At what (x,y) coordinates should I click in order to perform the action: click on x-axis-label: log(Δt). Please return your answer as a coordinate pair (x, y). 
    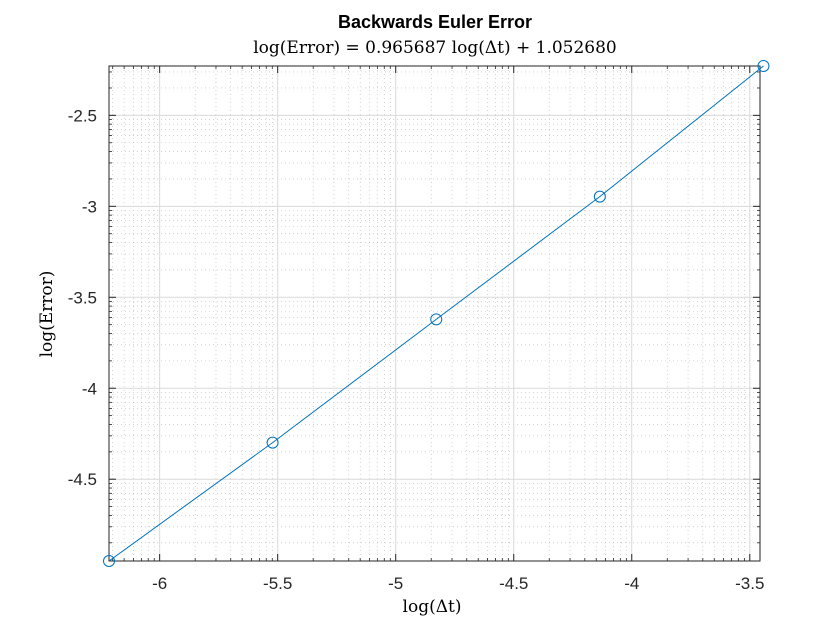
    Looking at the image, I should click on (432, 607).